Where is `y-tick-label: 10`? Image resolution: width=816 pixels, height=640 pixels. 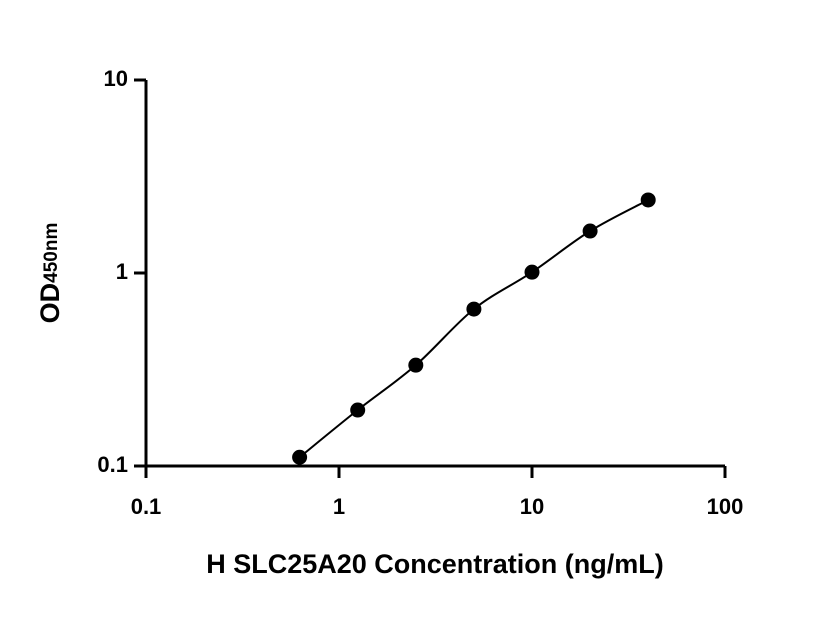 y-tick-label: 10 is located at coordinates (116, 78).